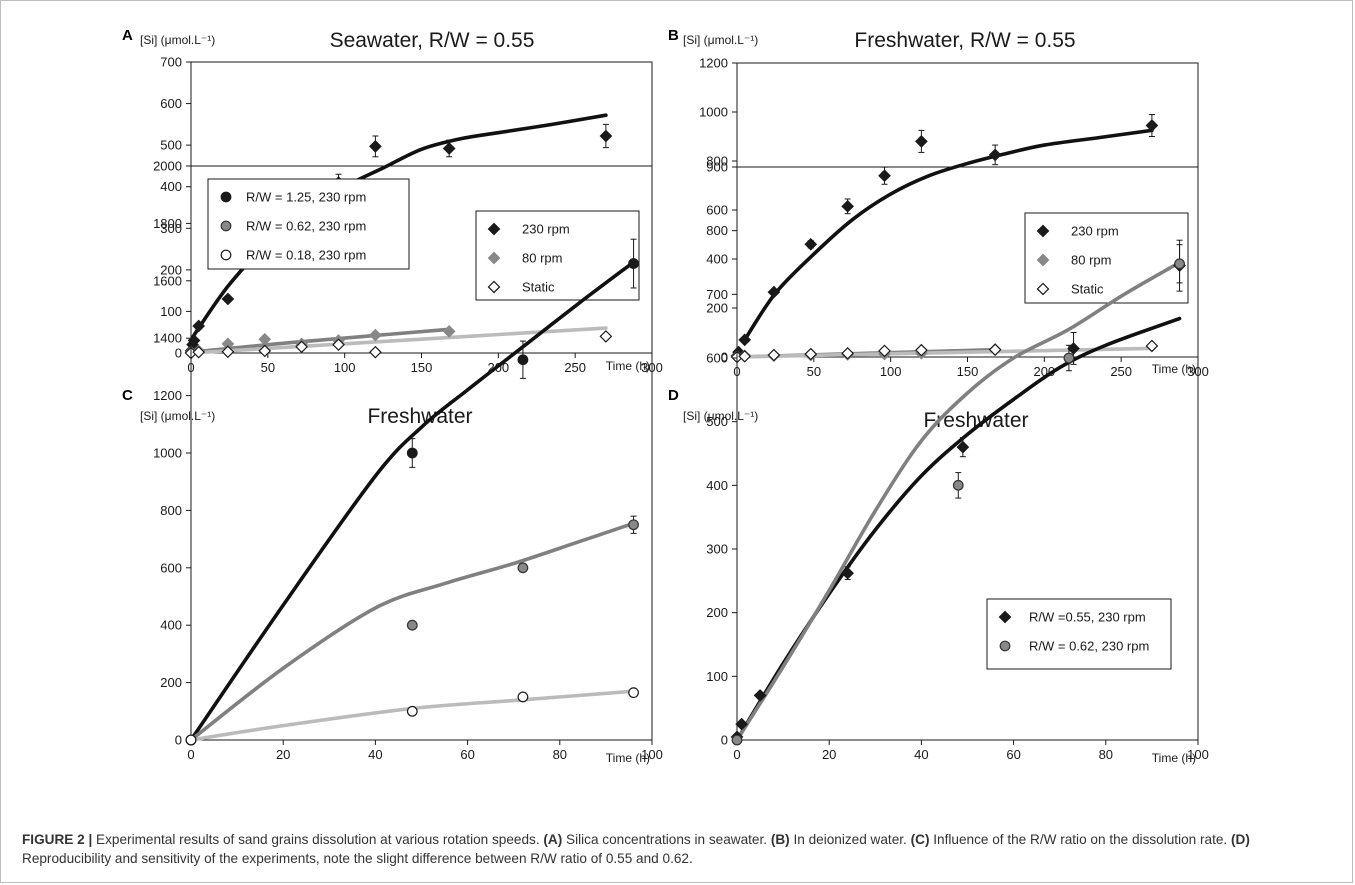 The image size is (1355, 885). I want to click on panel-c-y-tick-label: 200, so click(171, 682).